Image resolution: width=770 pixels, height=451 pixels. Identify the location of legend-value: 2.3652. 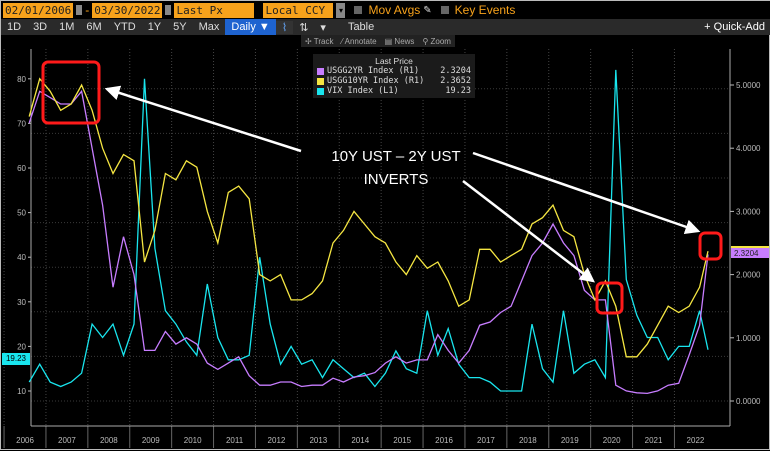
(455, 81).